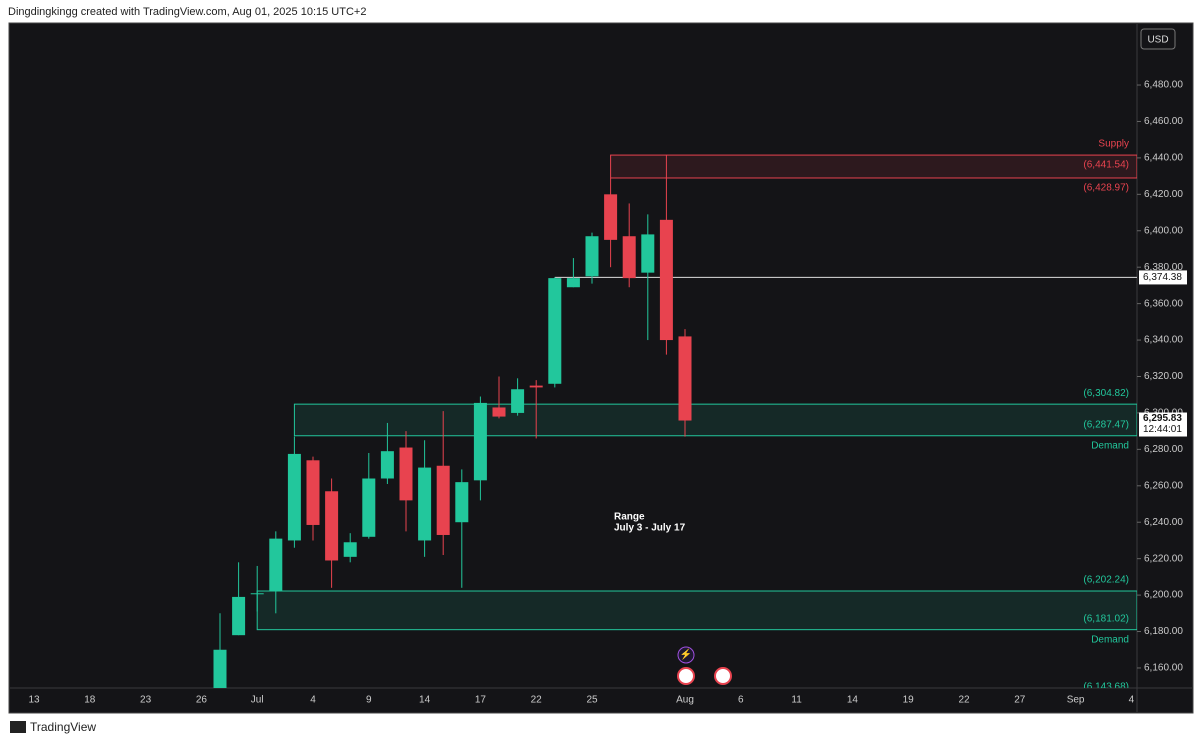  I want to click on y-tick-label: 6,220.00, so click(1163, 558).